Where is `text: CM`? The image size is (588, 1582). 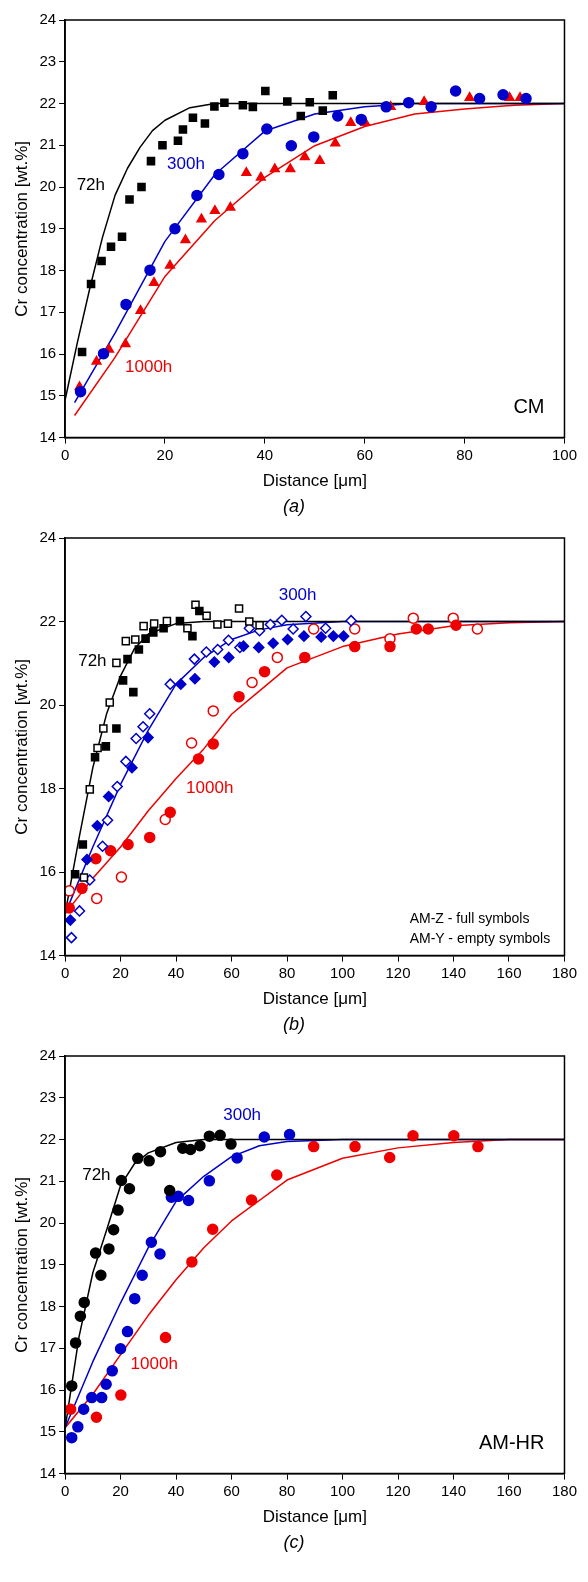 text: CM is located at coordinates (529, 406).